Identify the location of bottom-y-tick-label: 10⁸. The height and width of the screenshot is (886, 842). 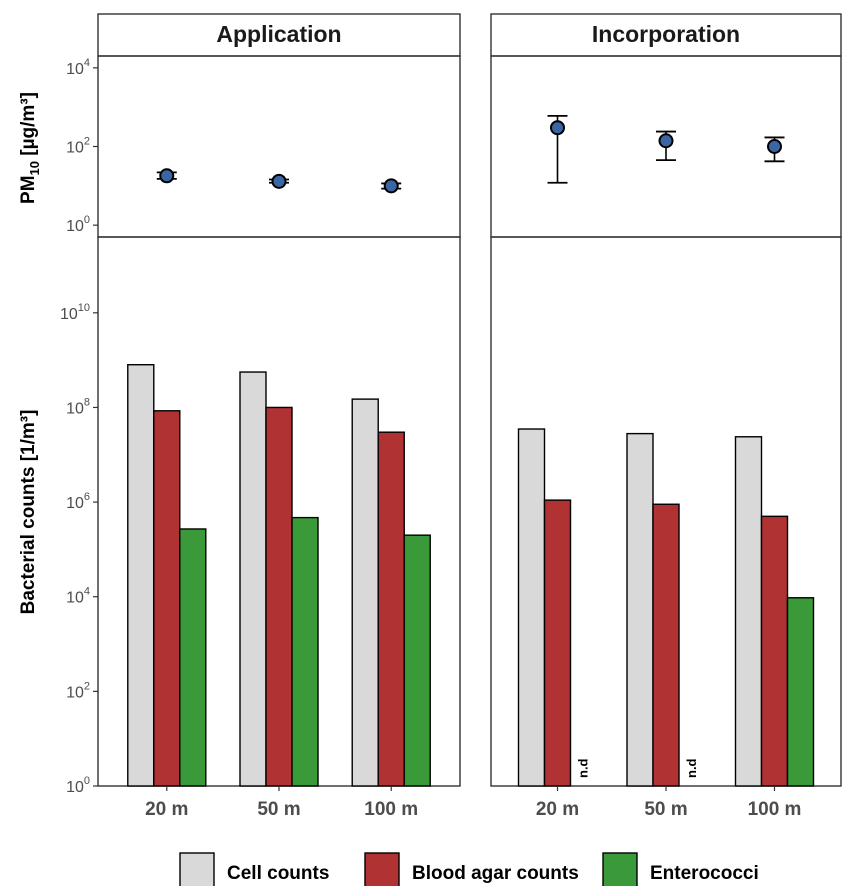
(78, 406).